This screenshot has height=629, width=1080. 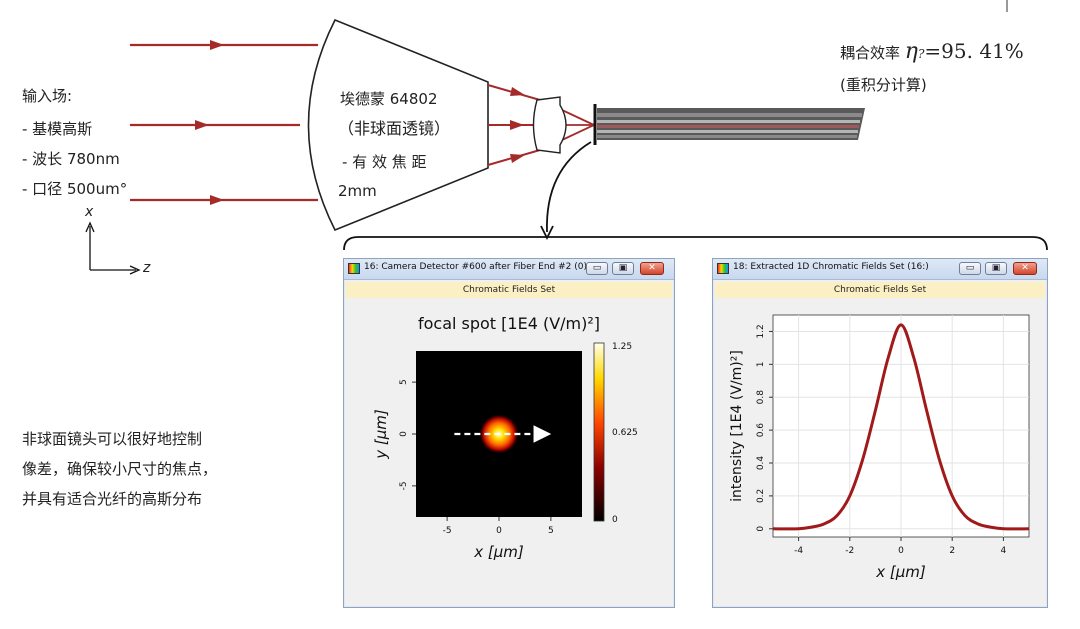 I want to click on coordinate-axes, so click(x=113, y=248).